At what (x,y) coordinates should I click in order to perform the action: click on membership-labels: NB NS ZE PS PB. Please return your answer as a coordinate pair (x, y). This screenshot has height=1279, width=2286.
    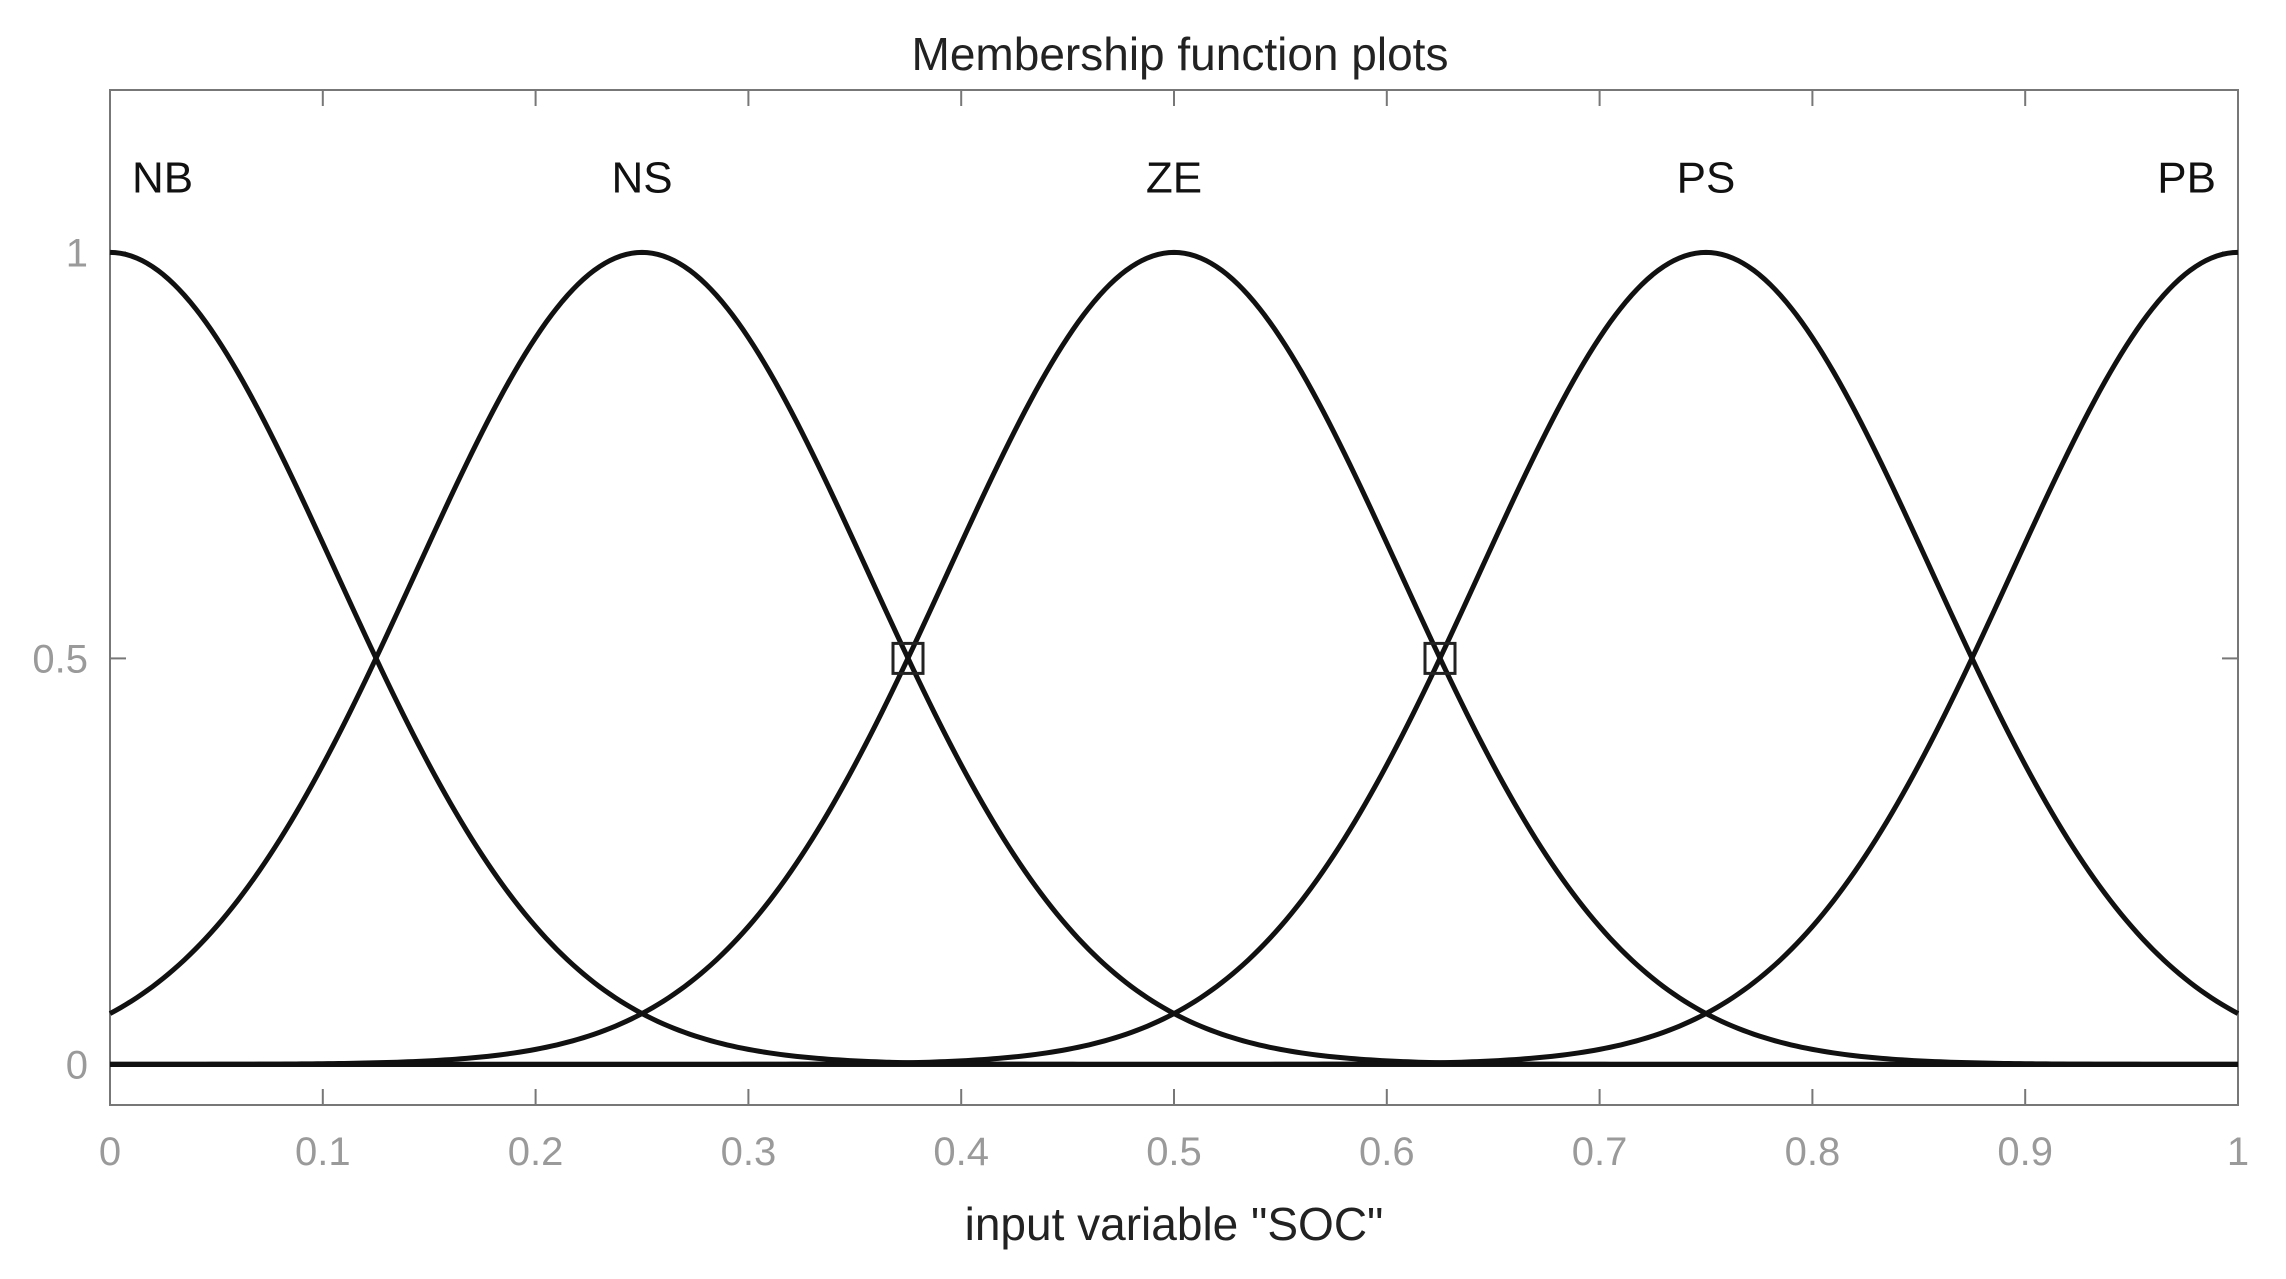
    Looking at the image, I should click on (1174, 177).